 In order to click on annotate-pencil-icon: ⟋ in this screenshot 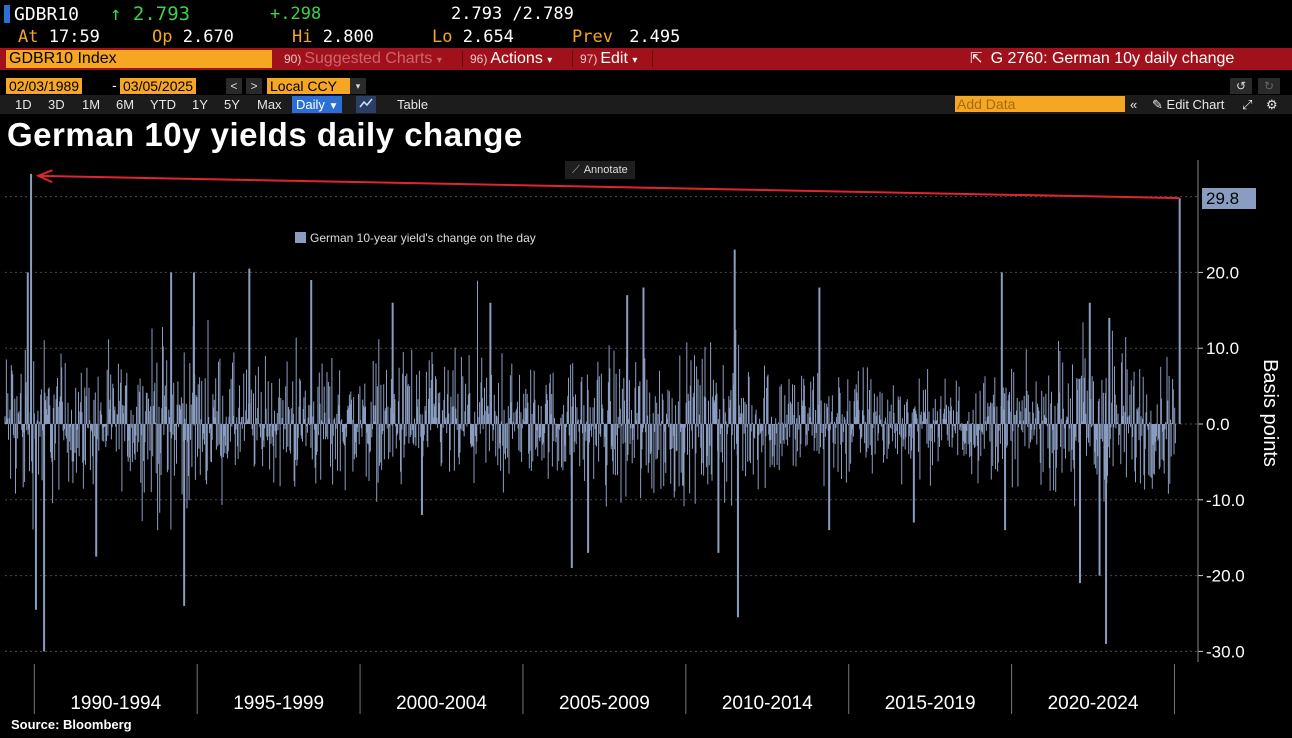, I will do `click(576, 170)`.